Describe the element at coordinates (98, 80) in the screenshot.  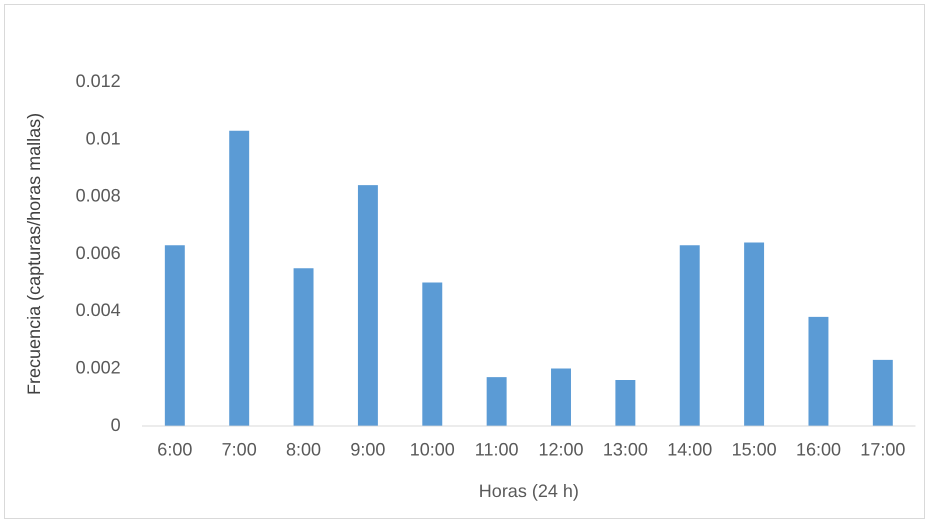
I see `y-tick-label: 0.012` at that location.